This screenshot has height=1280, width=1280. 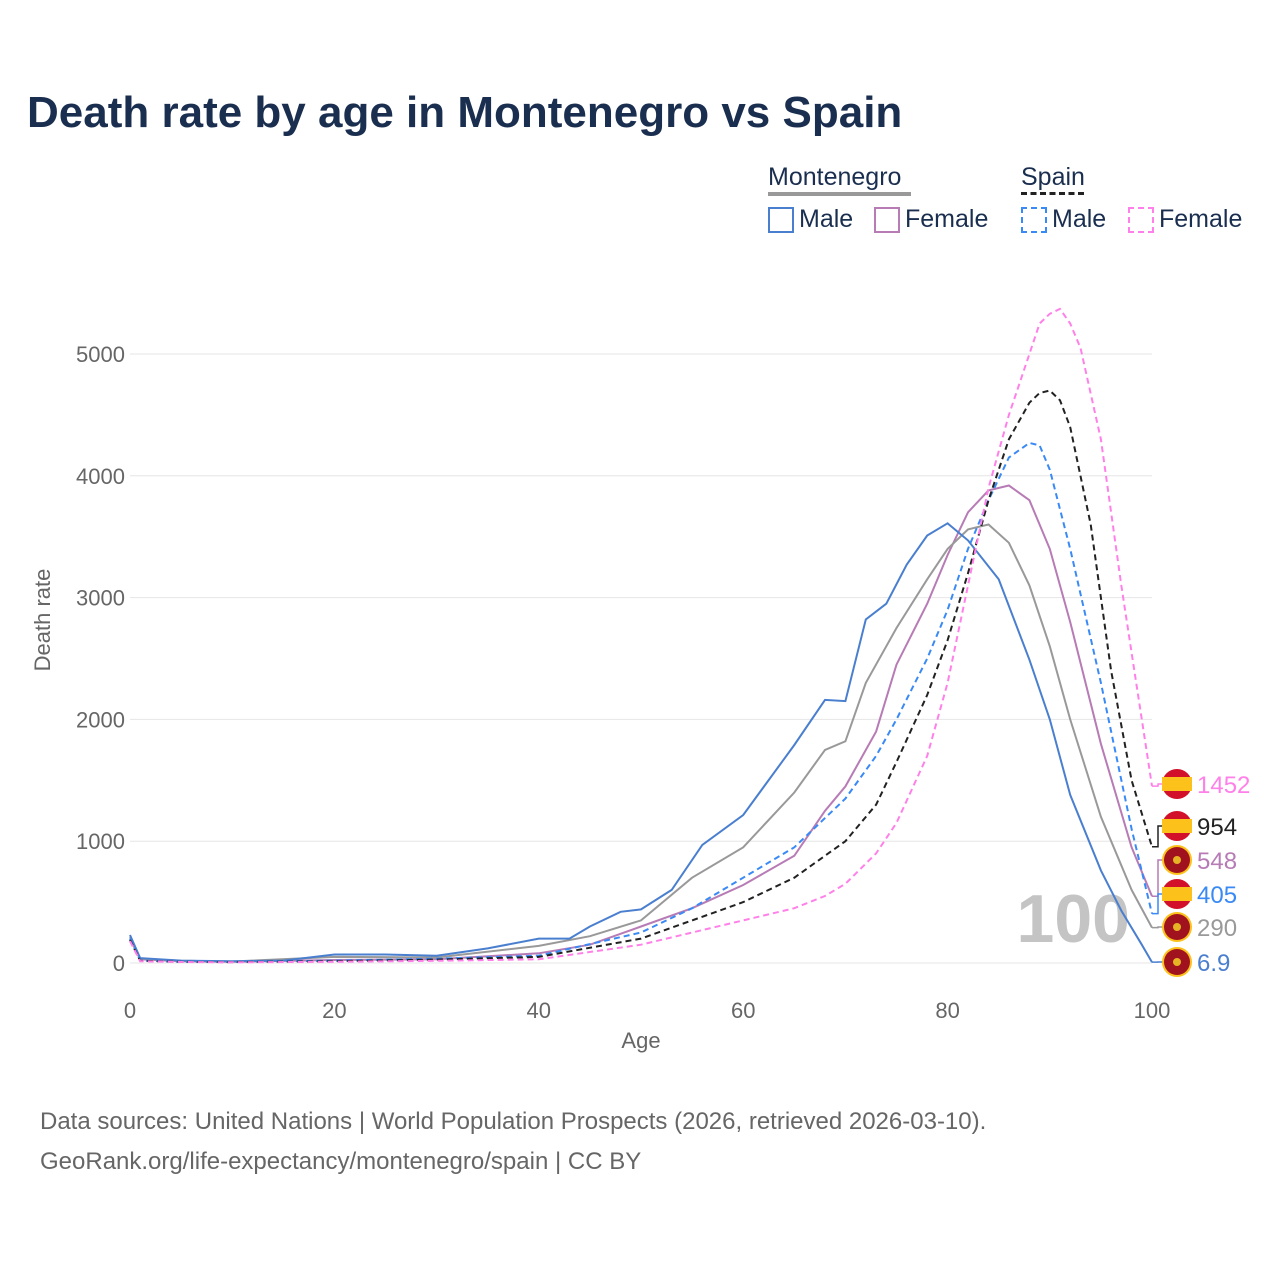 I want to click on end-label: 405, so click(x=1217, y=895).